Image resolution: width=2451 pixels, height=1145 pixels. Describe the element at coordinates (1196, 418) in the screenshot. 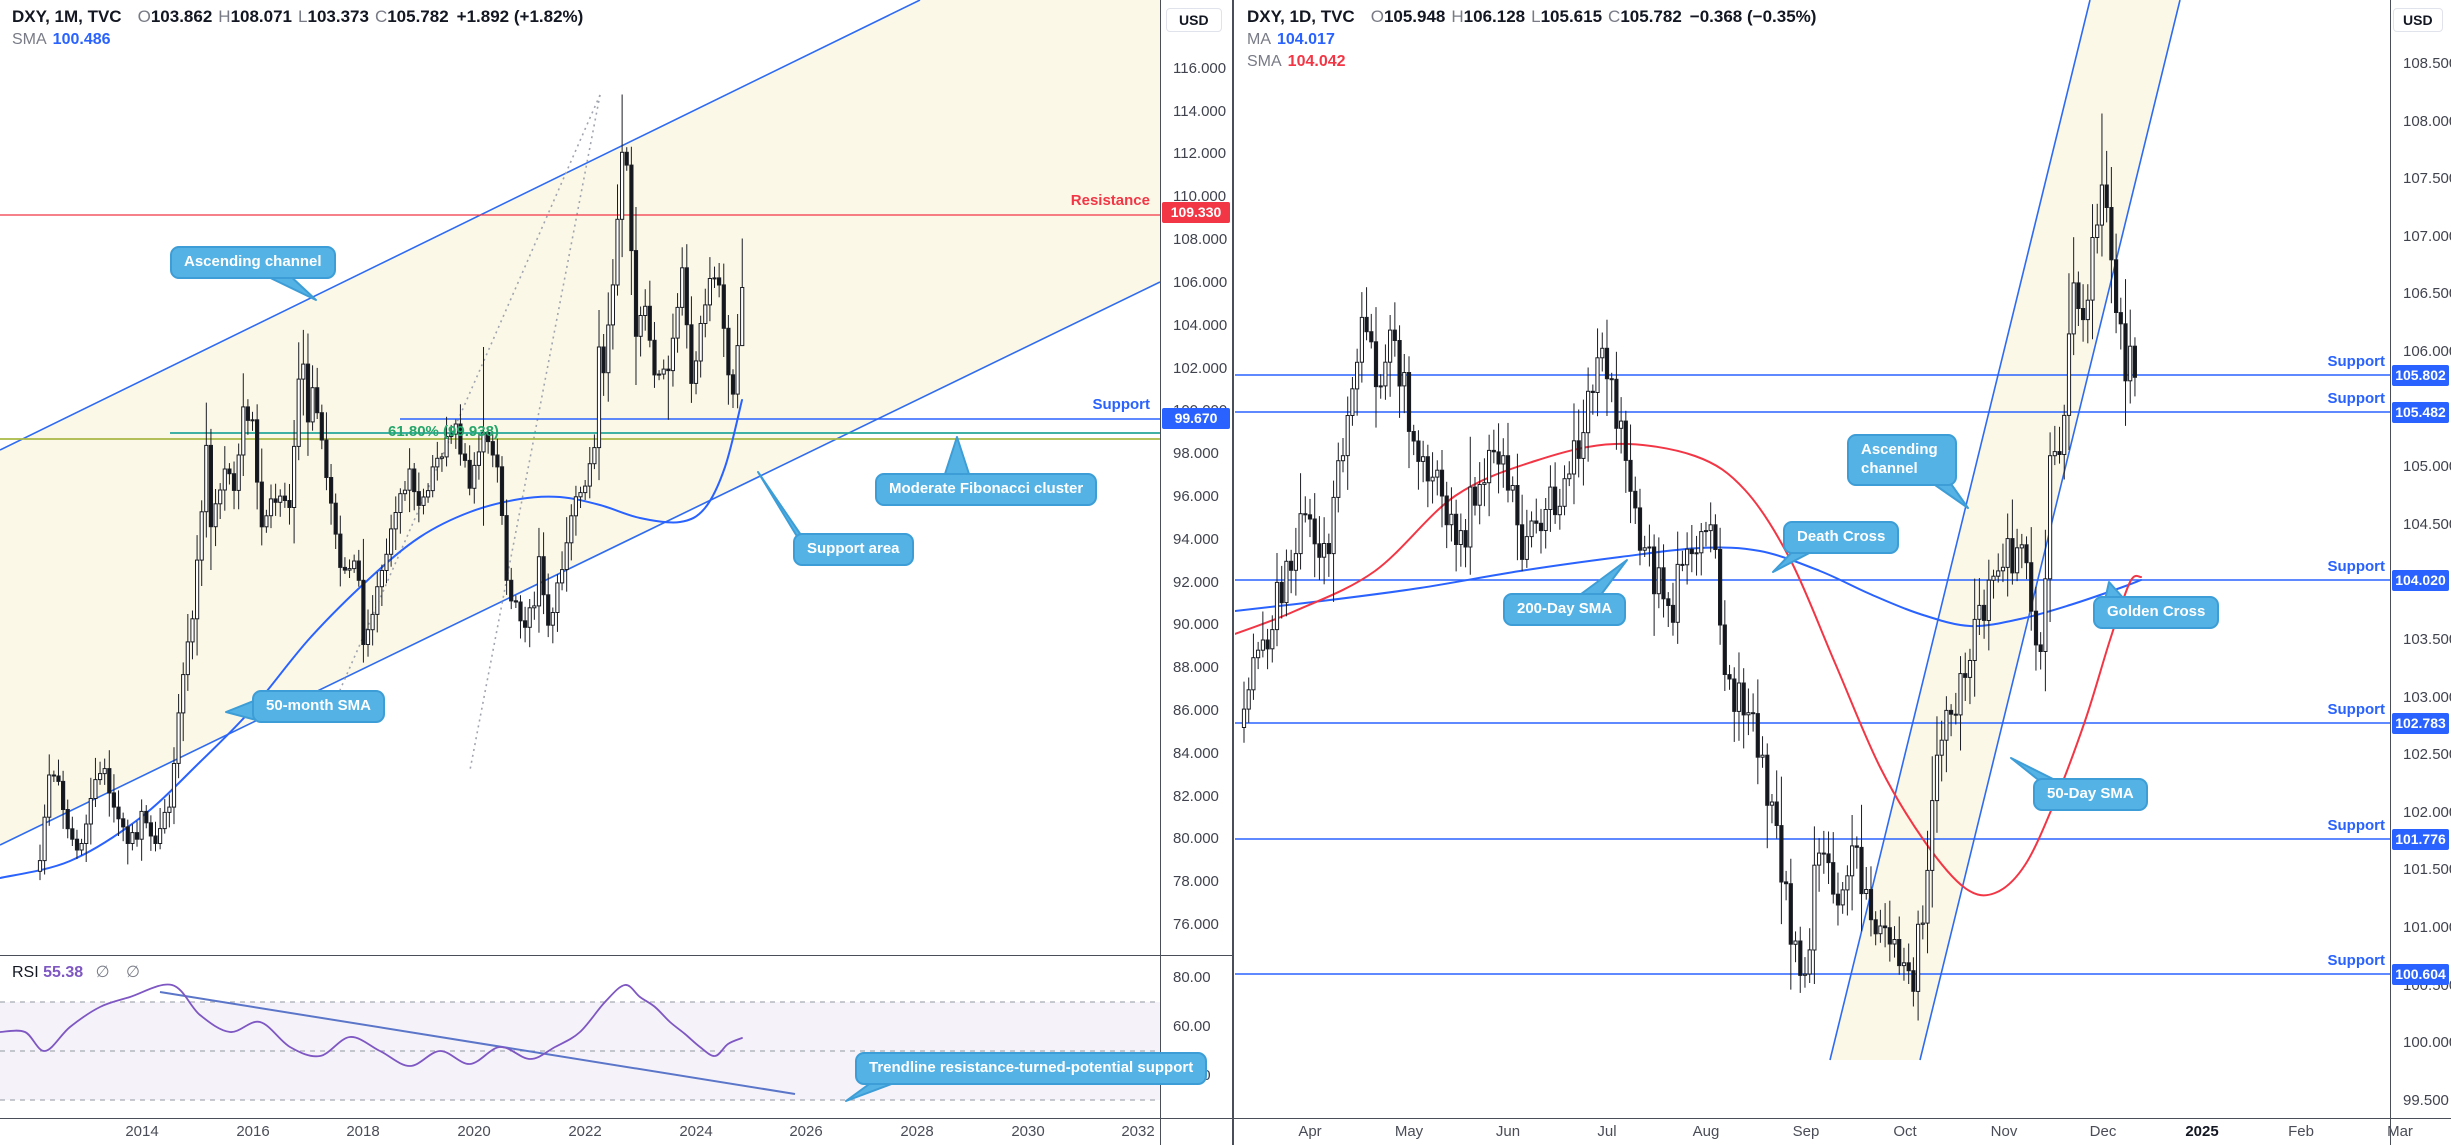

I see `price-chip: 99.670` at that location.